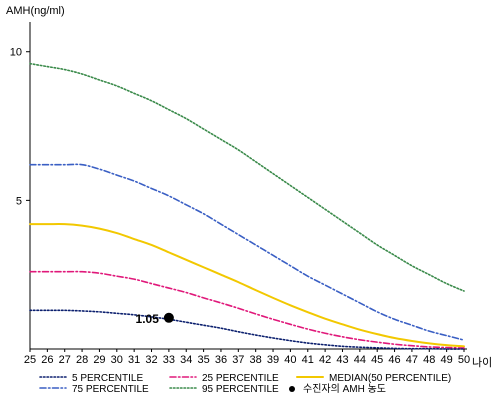  Describe the element at coordinates (16, 53) in the screenshot. I see `y-tick-label: 10` at that location.